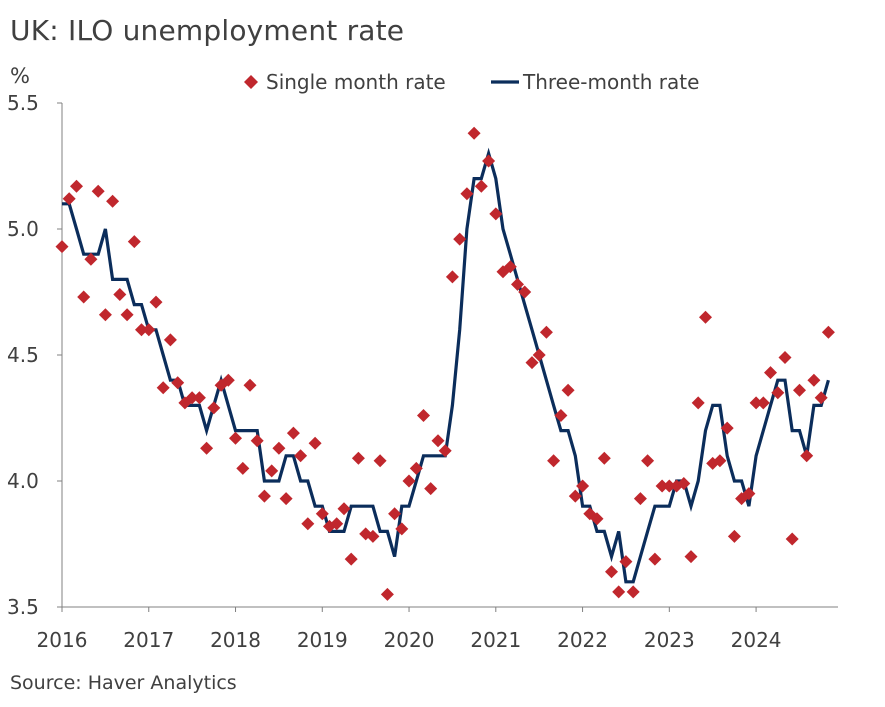 The width and height of the screenshot is (885, 707). I want to click on chart-title: UK: ILO unemployment rate, so click(207, 30).